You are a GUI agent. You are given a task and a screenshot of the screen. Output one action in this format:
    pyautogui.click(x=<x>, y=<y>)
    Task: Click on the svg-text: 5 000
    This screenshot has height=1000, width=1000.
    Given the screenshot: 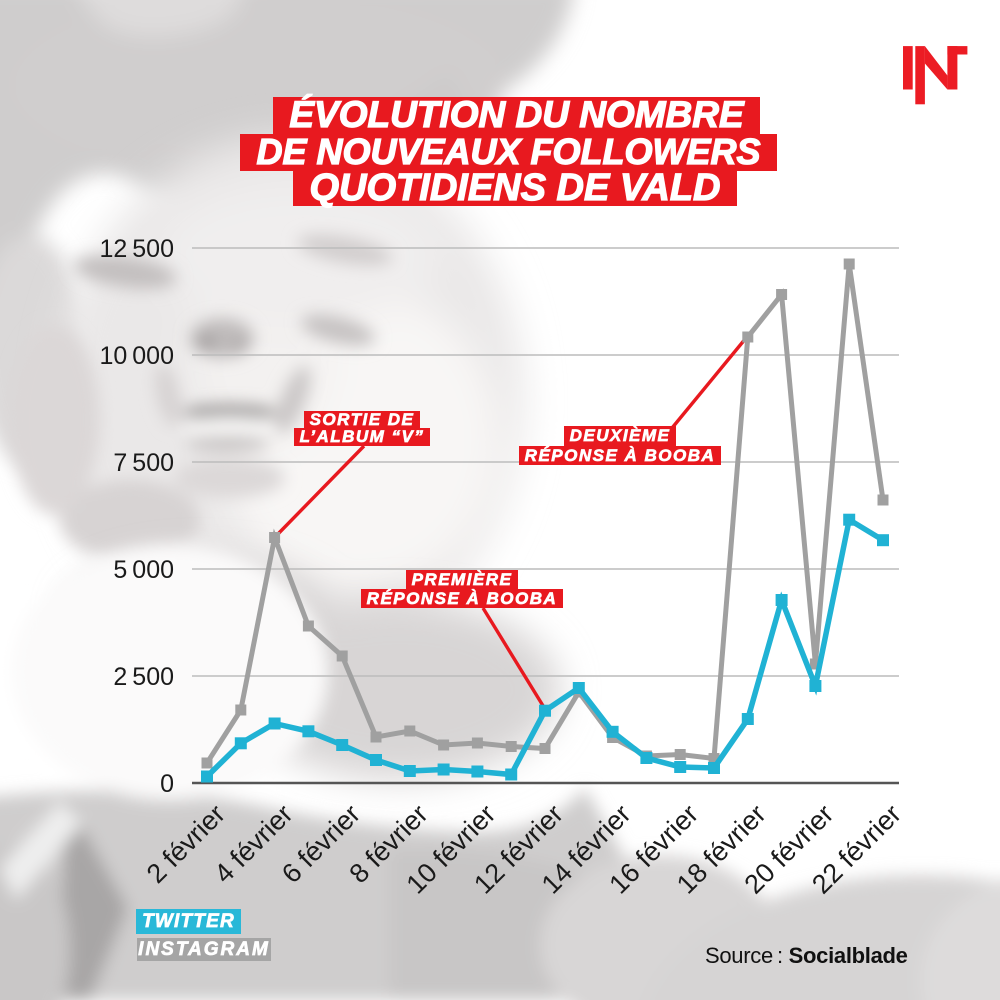 What is the action you would take?
    pyautogui.click(x=143, y=570)
    